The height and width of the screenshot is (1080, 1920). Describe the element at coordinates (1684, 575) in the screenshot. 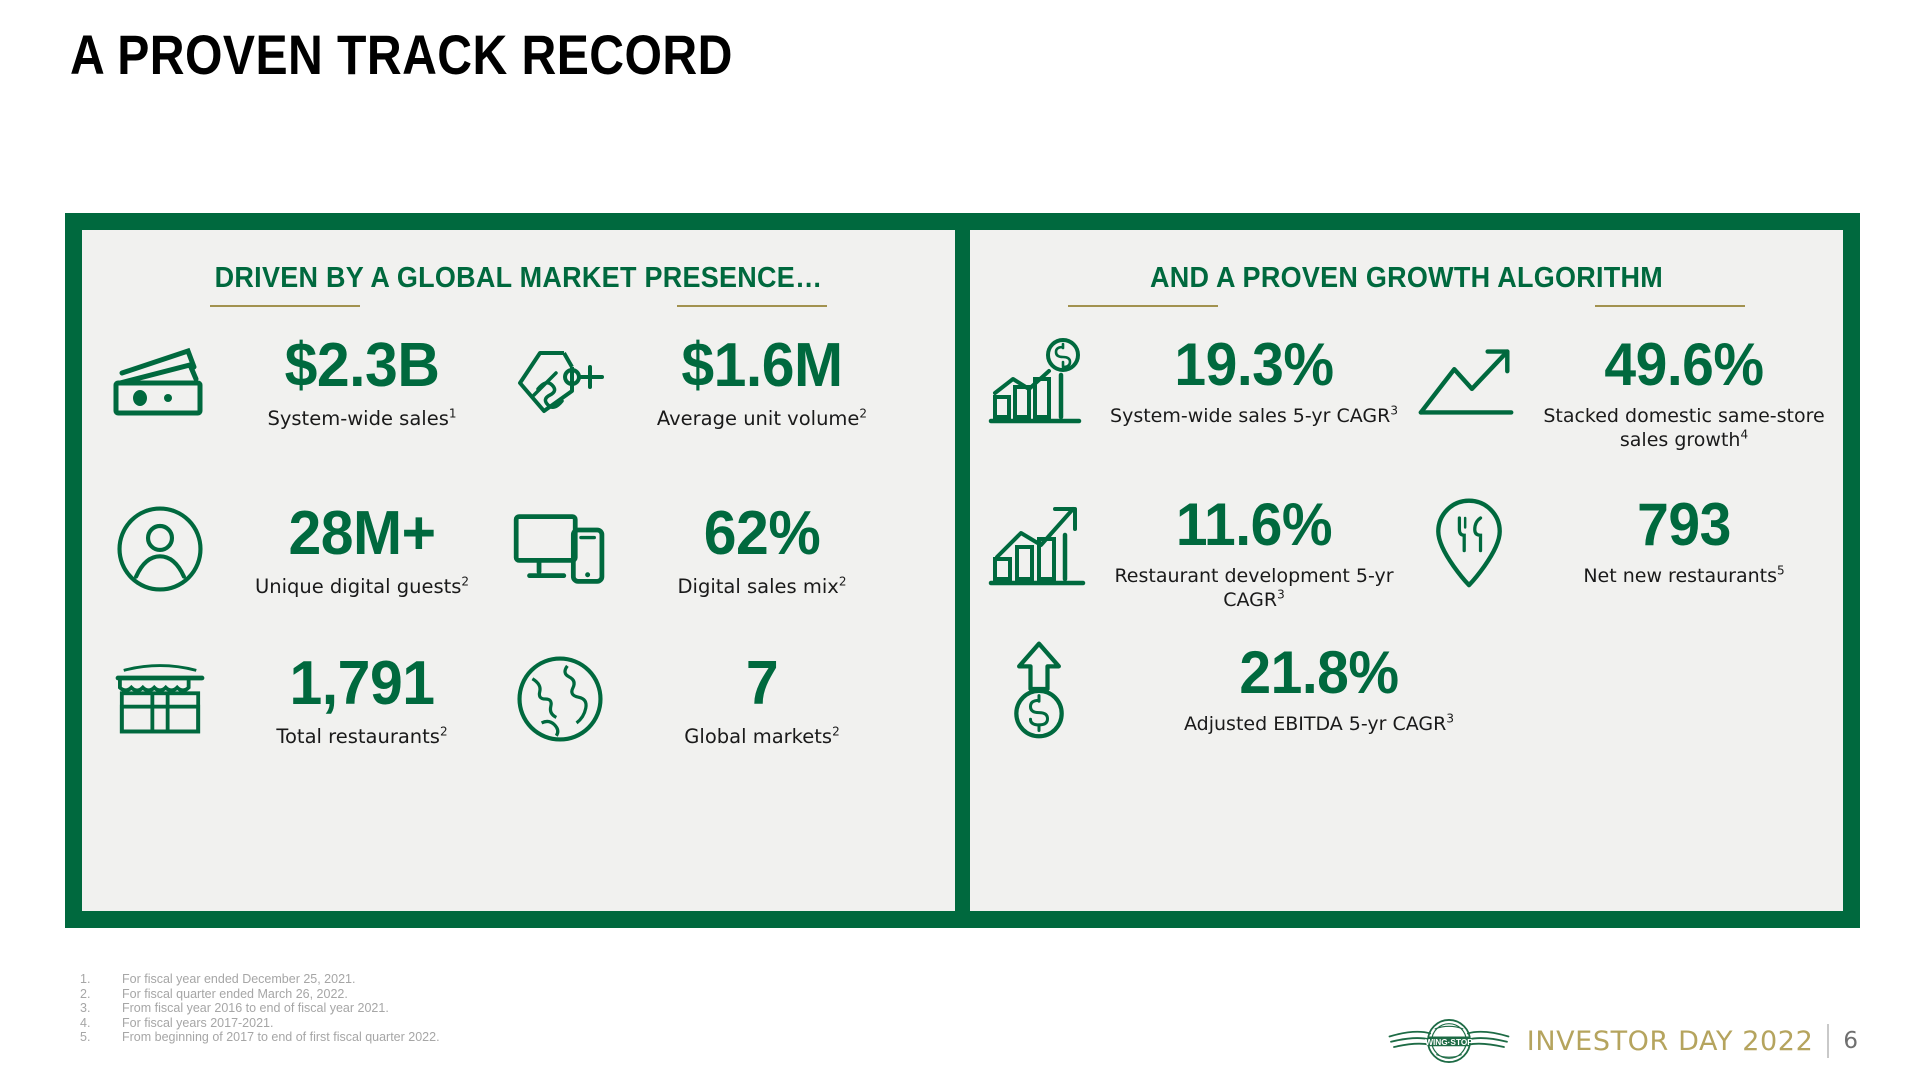

I see `metric-label: Net new restaurants5` at that location.